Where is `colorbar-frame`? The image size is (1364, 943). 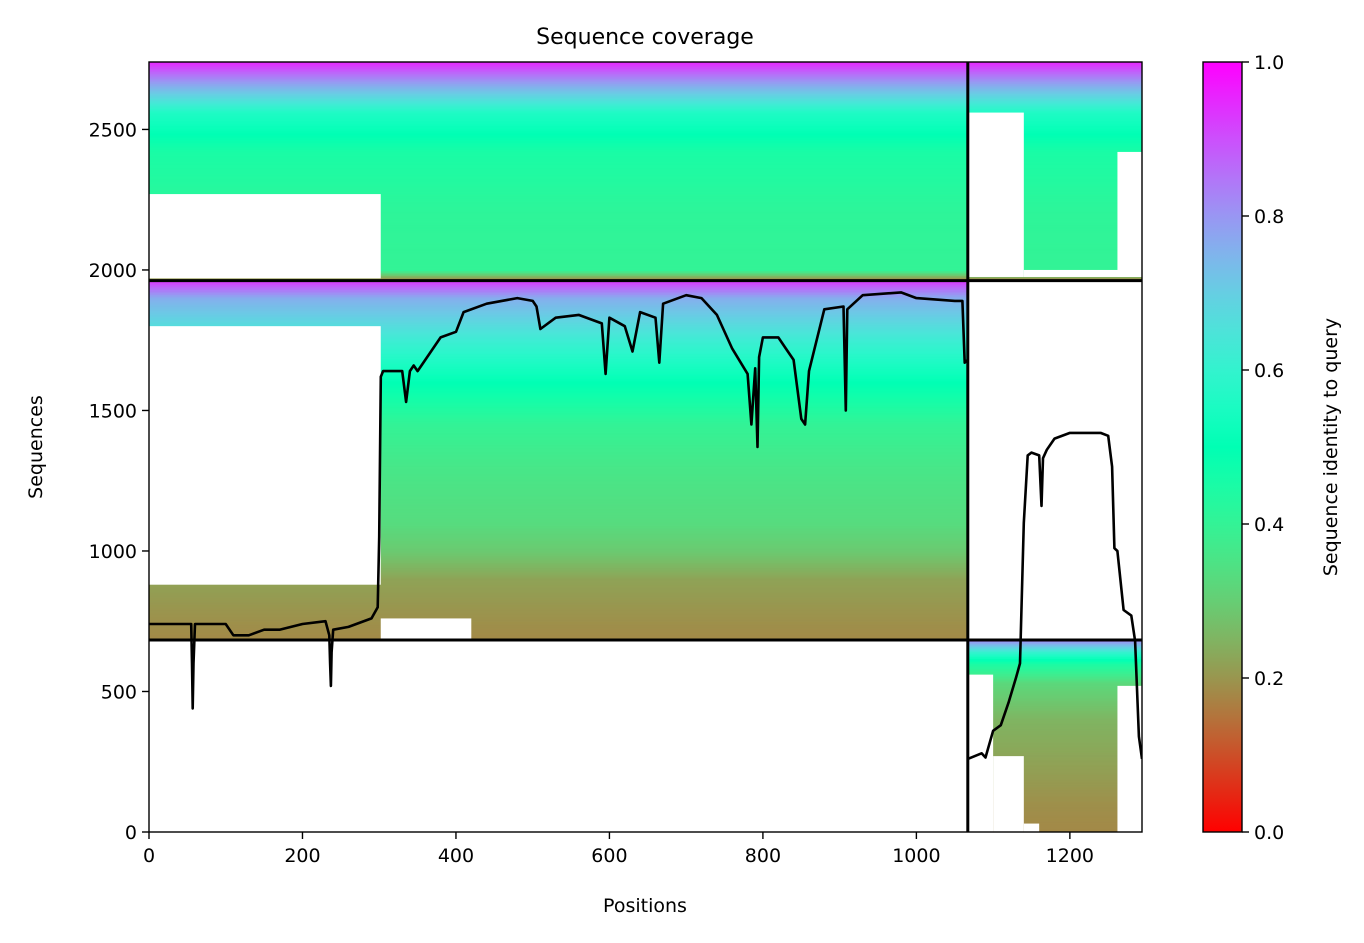
colorbar-frame is located at coordinates (1222, 447).